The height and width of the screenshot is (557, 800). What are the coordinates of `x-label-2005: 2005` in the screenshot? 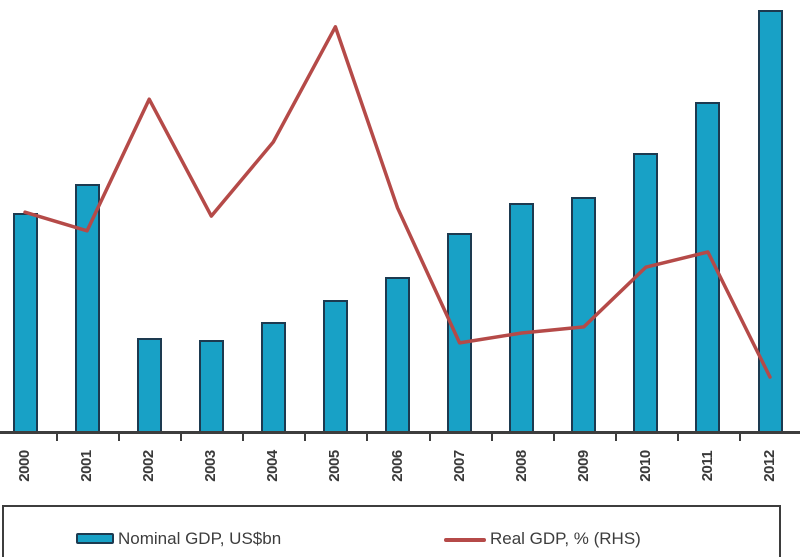 It's located at (335, 466).